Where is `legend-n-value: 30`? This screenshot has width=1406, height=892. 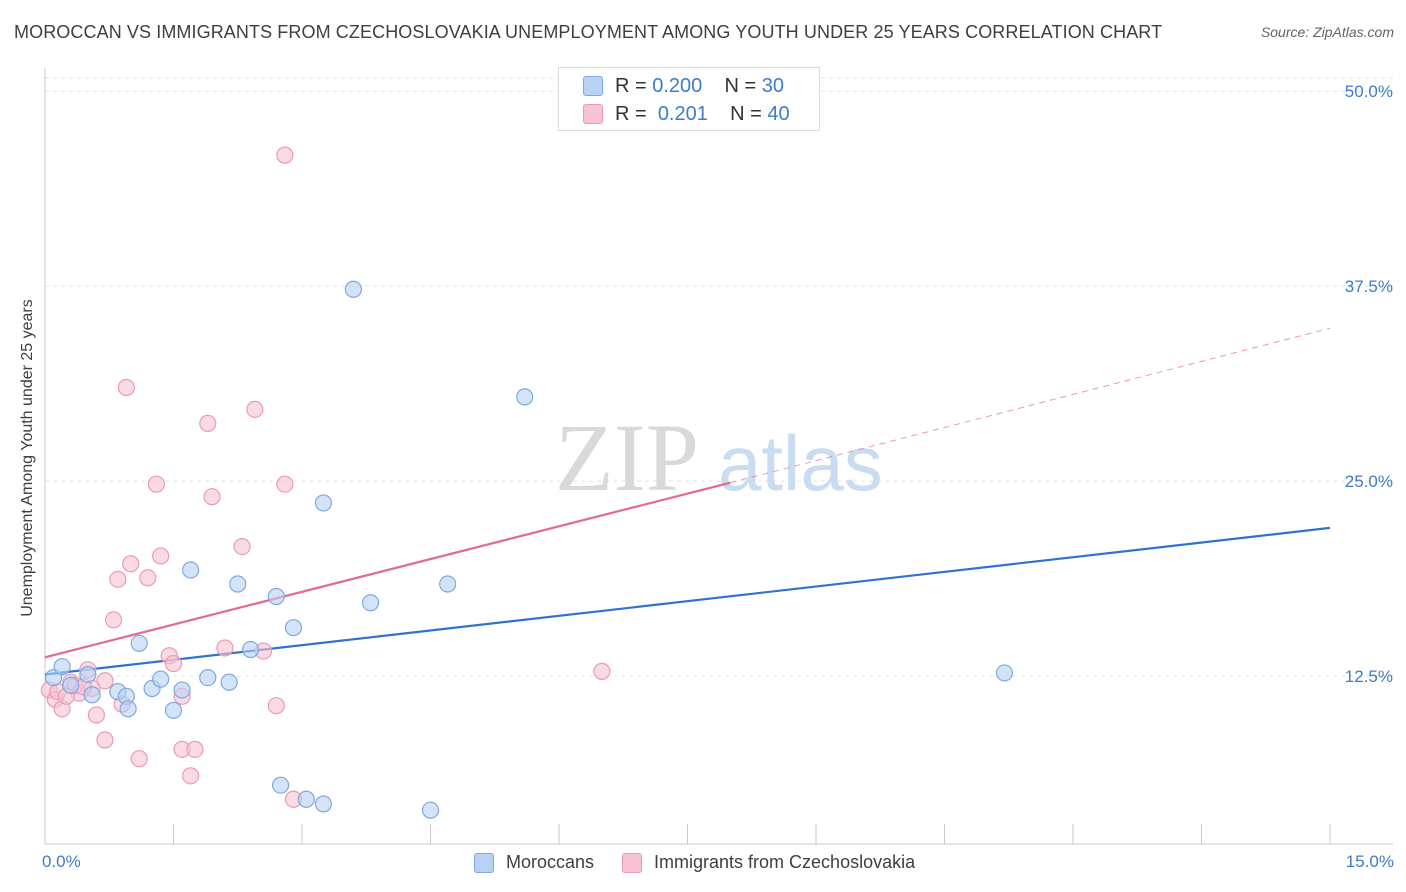 legend-n-value: 30 is located at coordinates (773, 85).